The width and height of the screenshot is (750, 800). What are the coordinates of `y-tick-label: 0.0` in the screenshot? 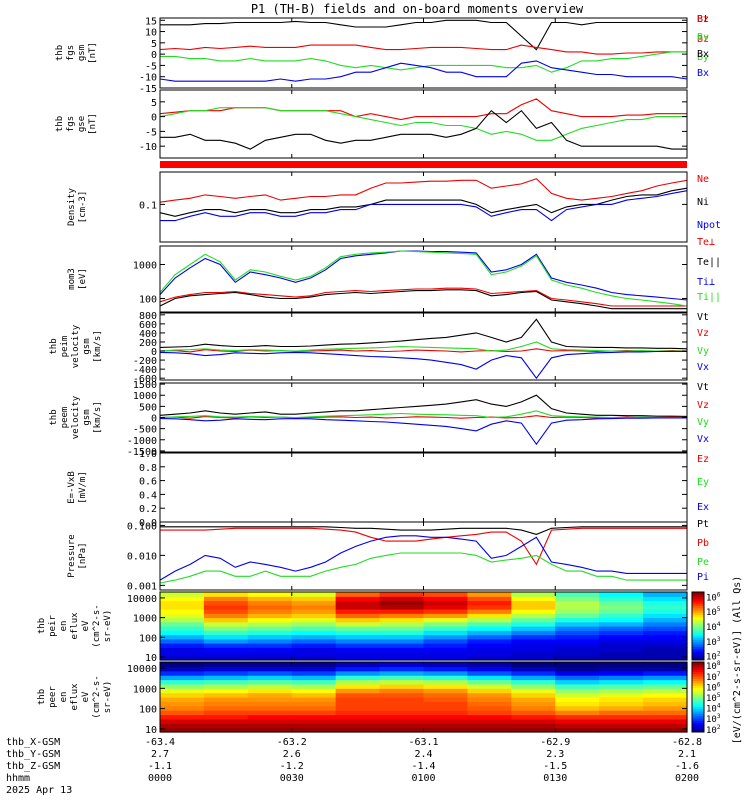 It's located at (148, 523).